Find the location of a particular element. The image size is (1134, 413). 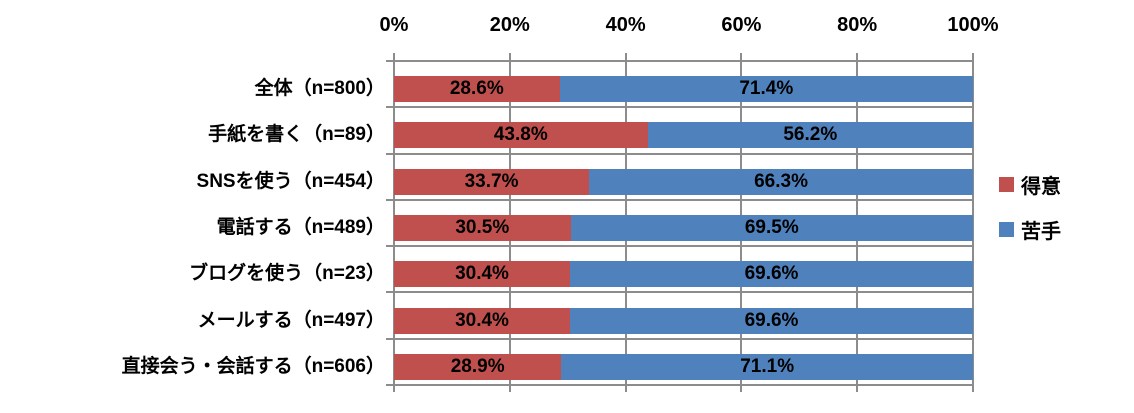

bar-segment-tokui: 28.9% is located at coordinates (478, 366).